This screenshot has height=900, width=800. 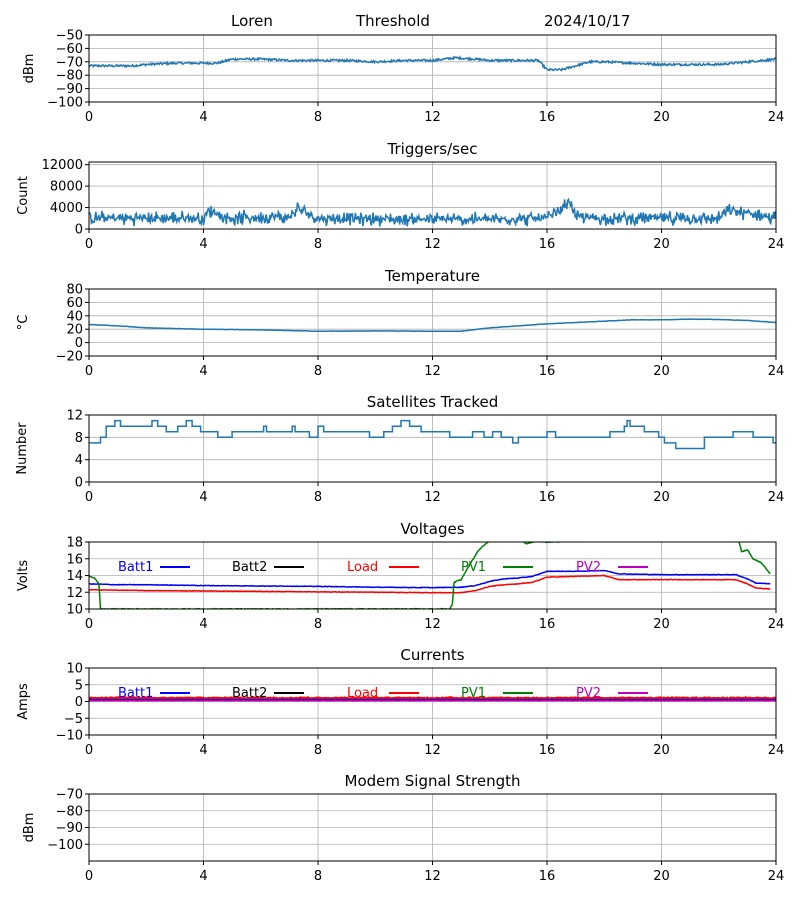 I want to click on legend-label: Batt2, so click(x=249, y=567).